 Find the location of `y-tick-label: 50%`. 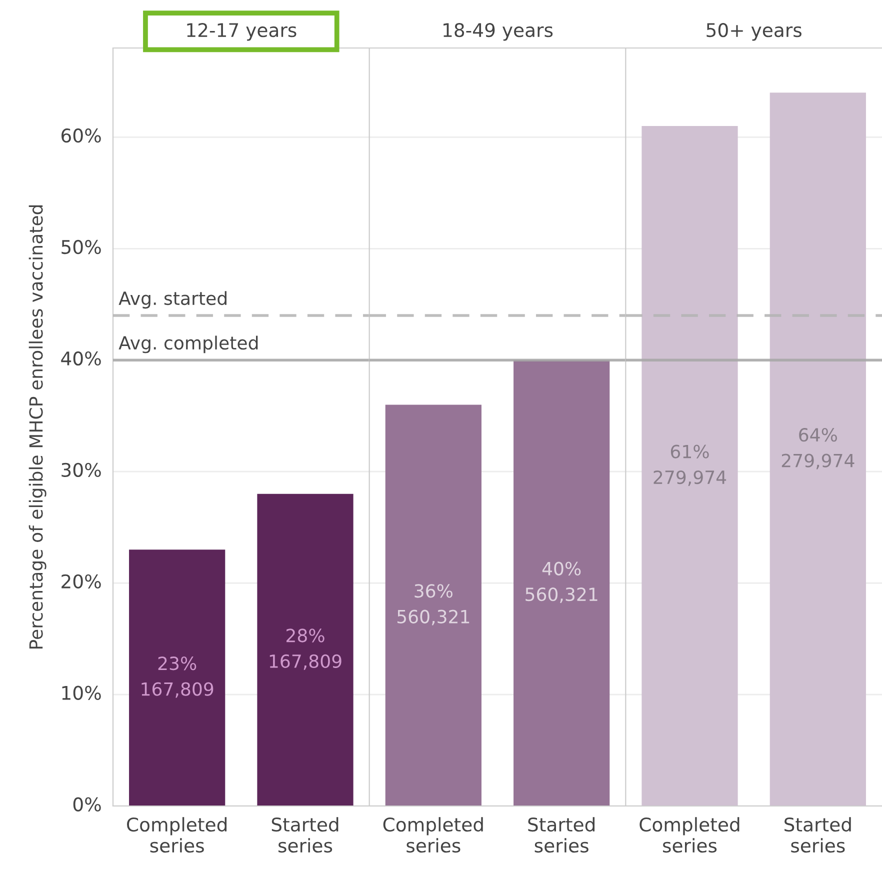

y-tick-label: 50% is located at coordinates (81, 247).